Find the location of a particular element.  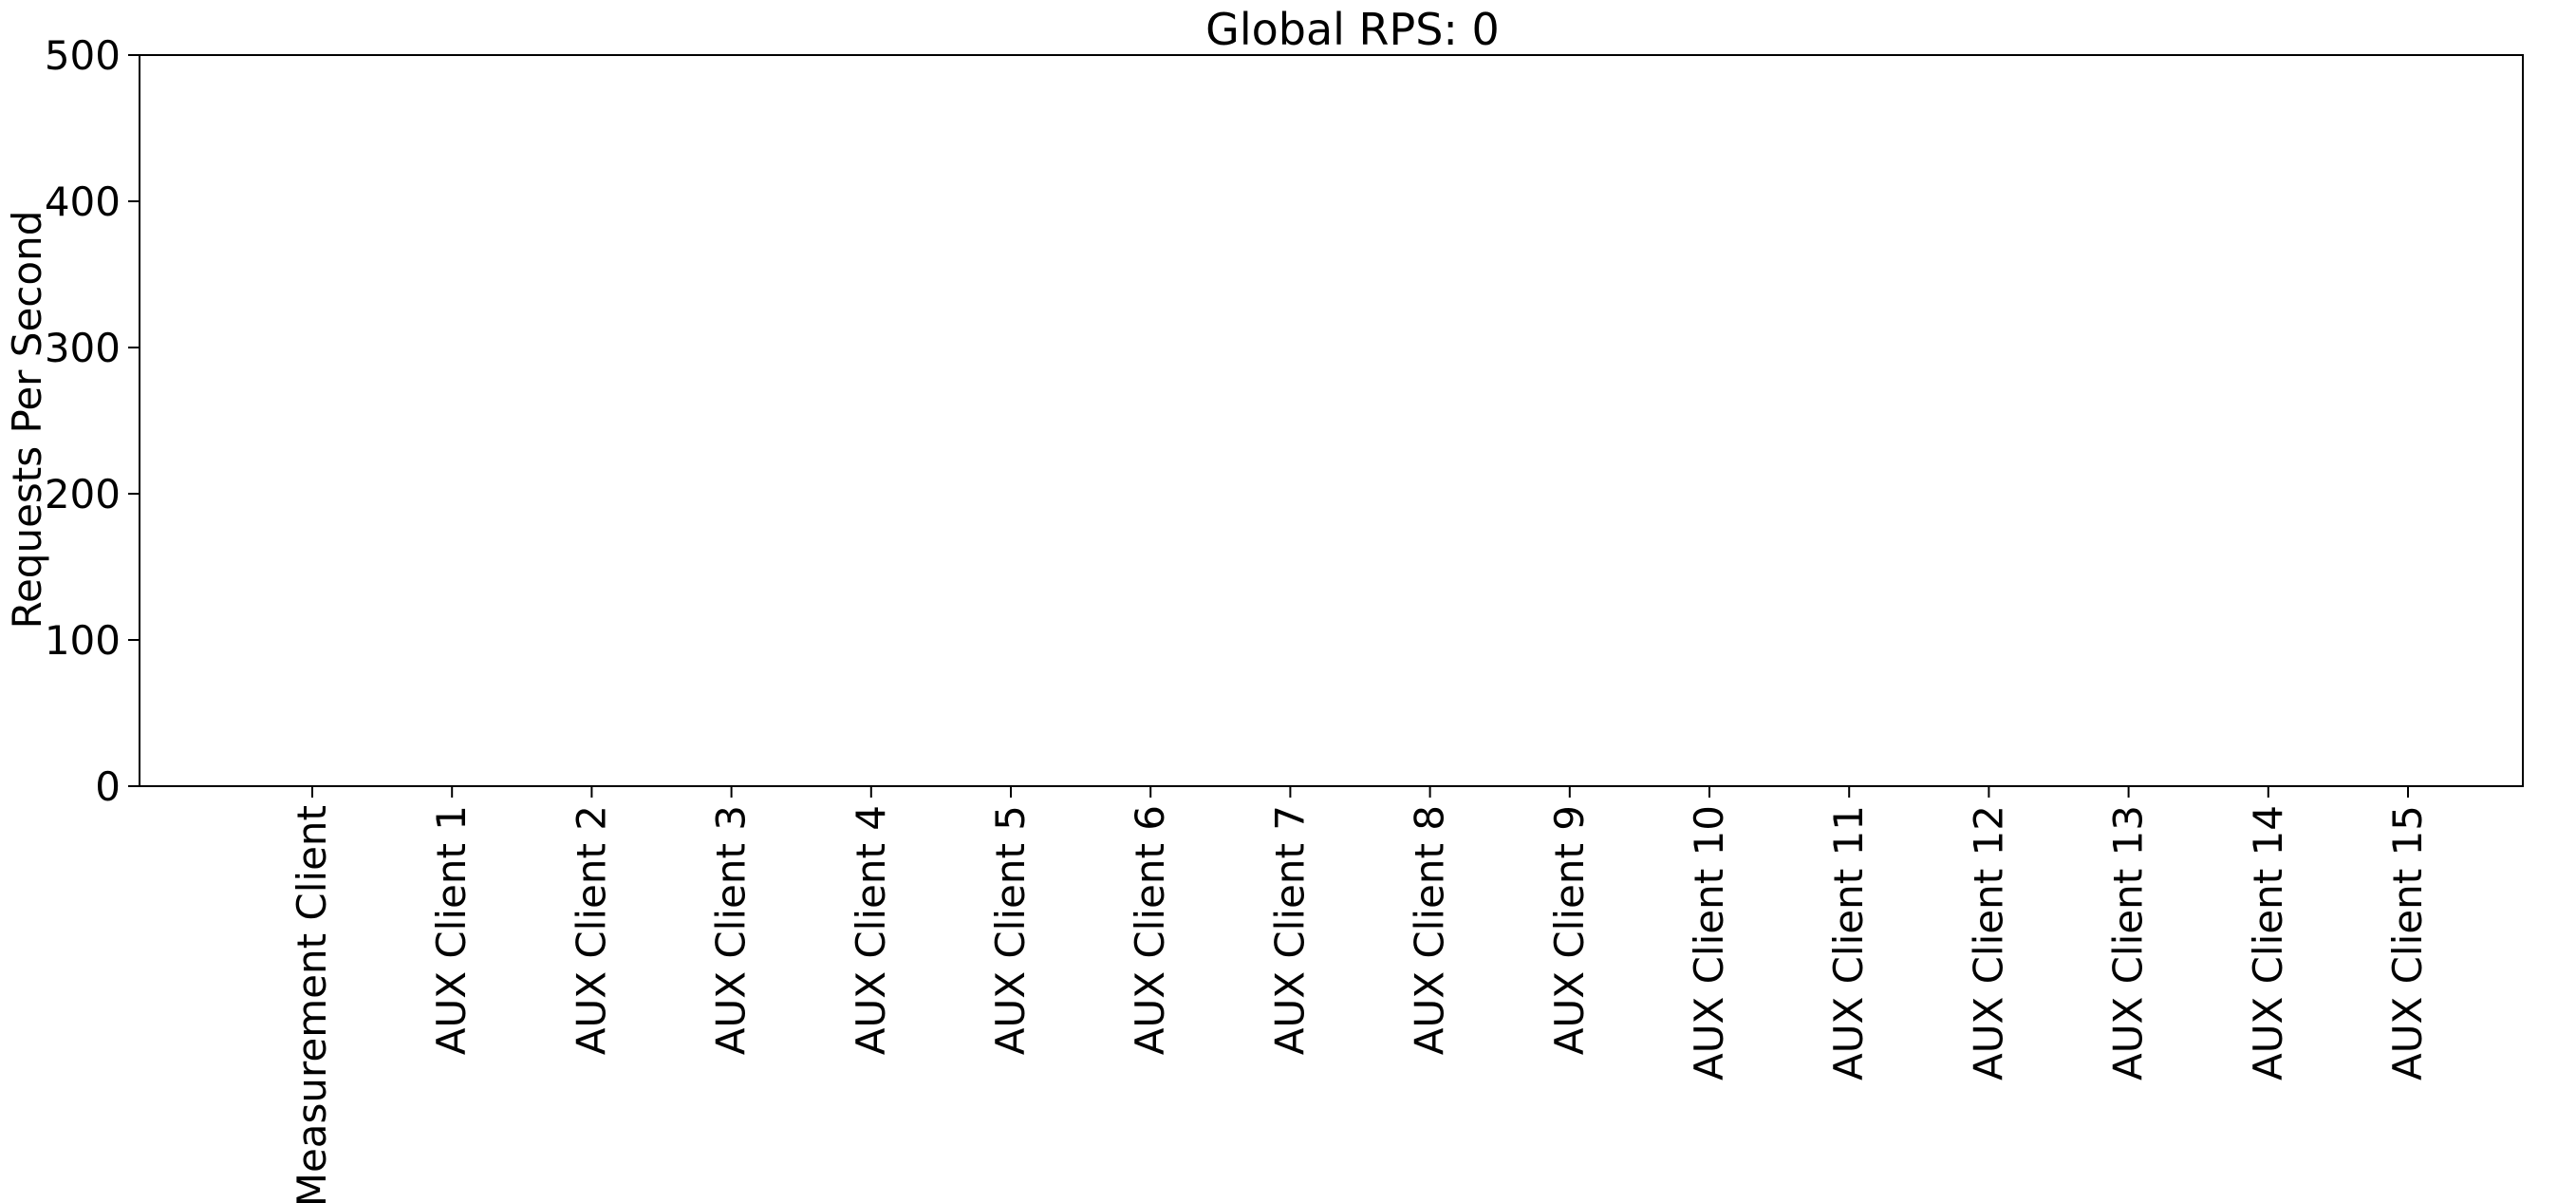

x-tick-label: AUX Client 1 is located at coordinates (451, 930).